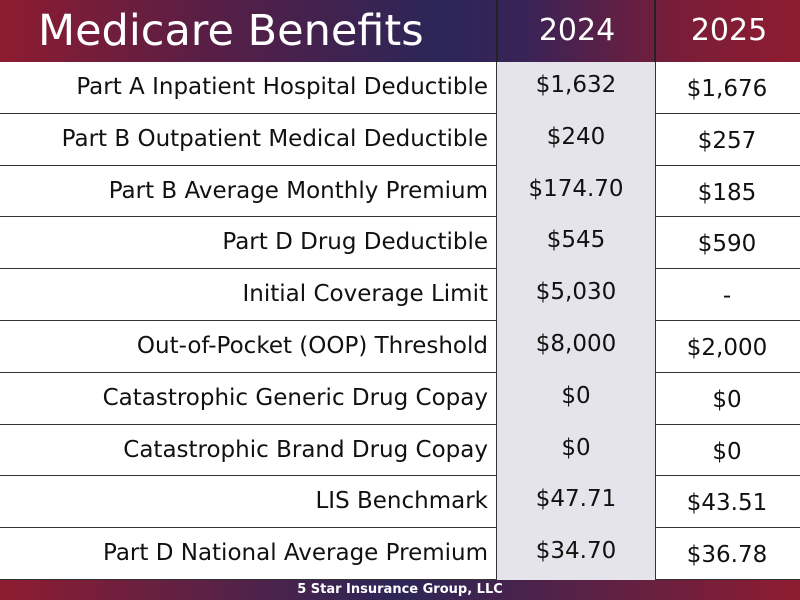 The image size is (800, 600). Describe the element at coordinates (727, 348) in the screenshot. I see `cell-2025: $2,000` at that location.